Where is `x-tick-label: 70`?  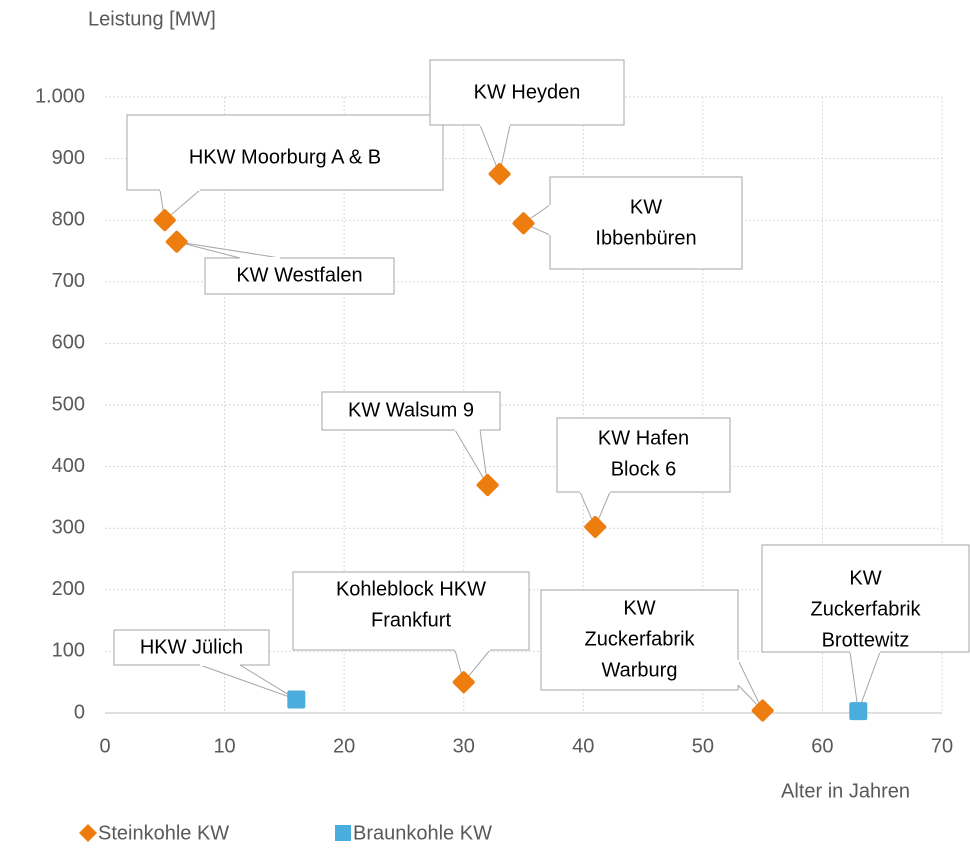 x-tick-label: 70 is located at coordinates (942, 746).